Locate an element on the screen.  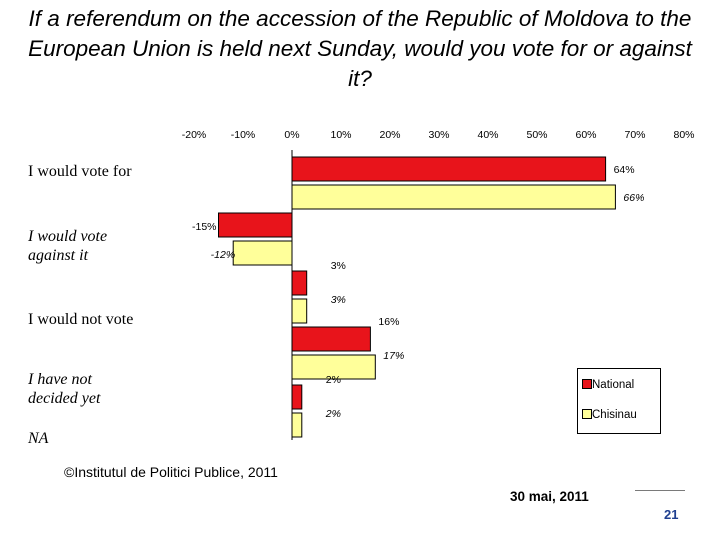
data-label-chisinau-2: 3% is located at coordinates (338, 300).